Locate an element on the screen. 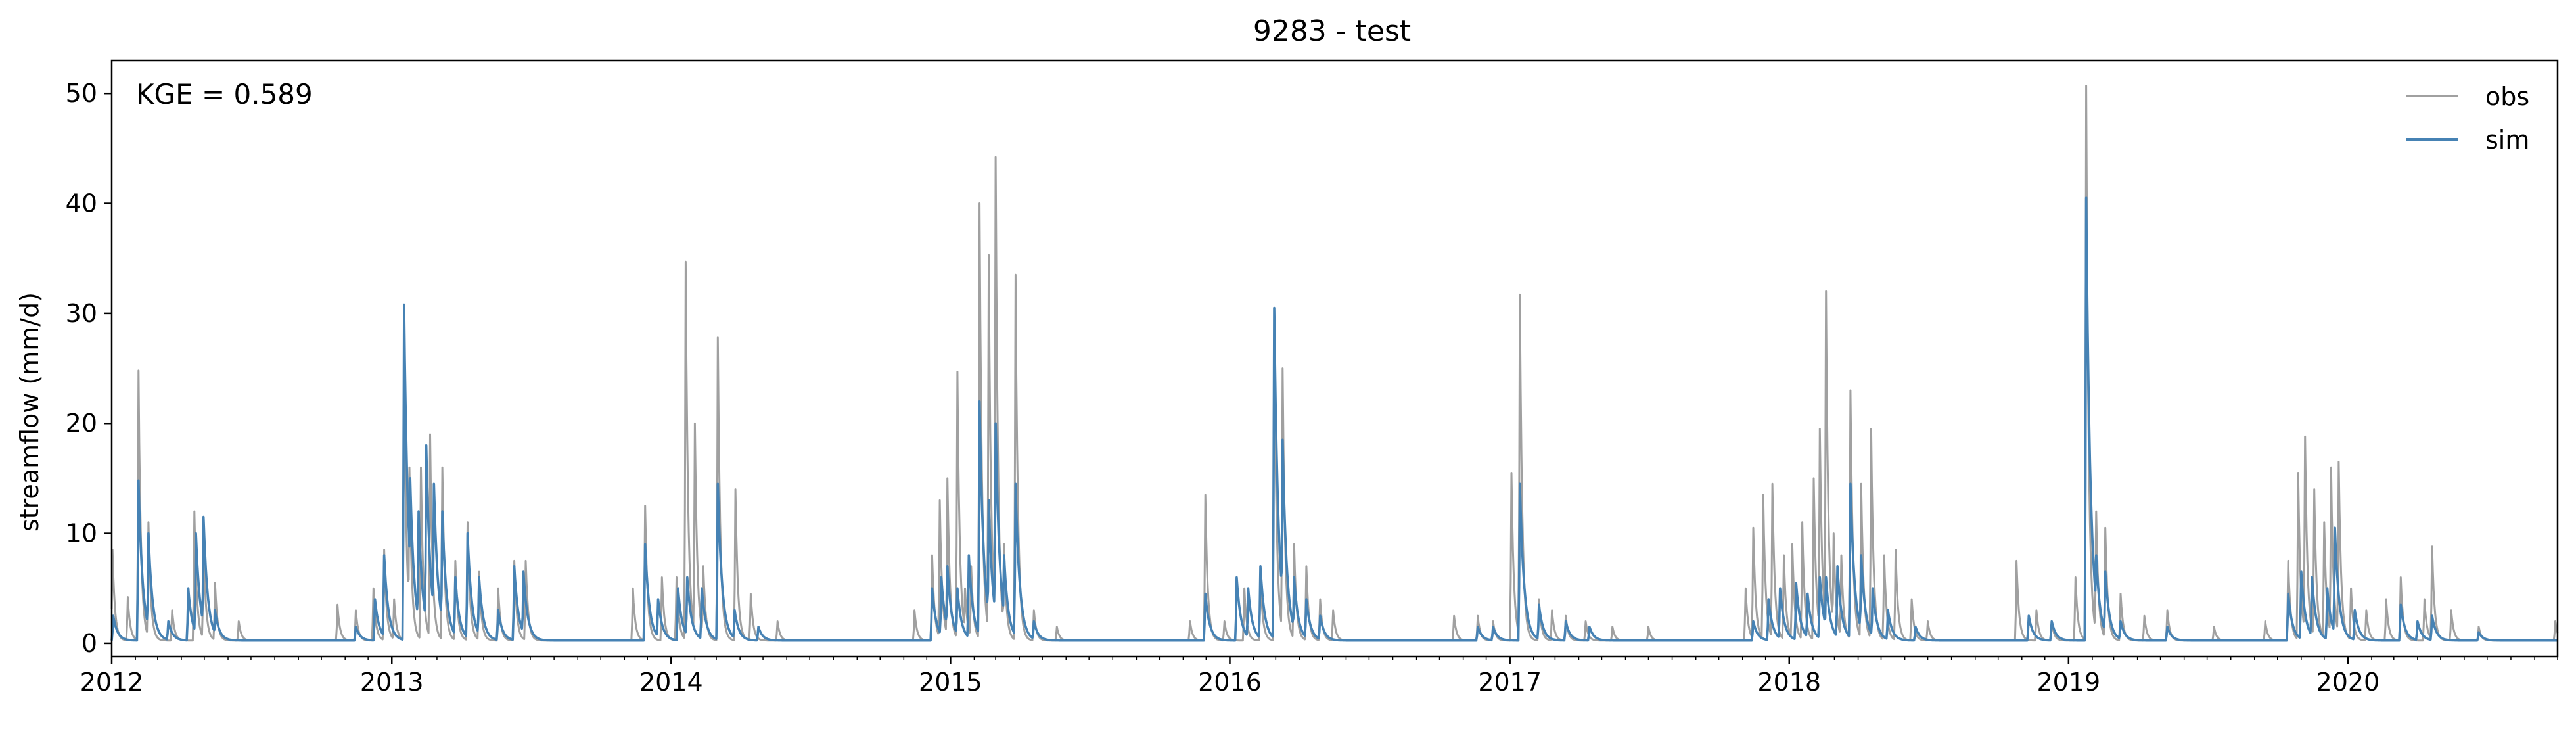 The image size is (2576, 738). y-tick-label: 0 is located at coordinates (89, 643).